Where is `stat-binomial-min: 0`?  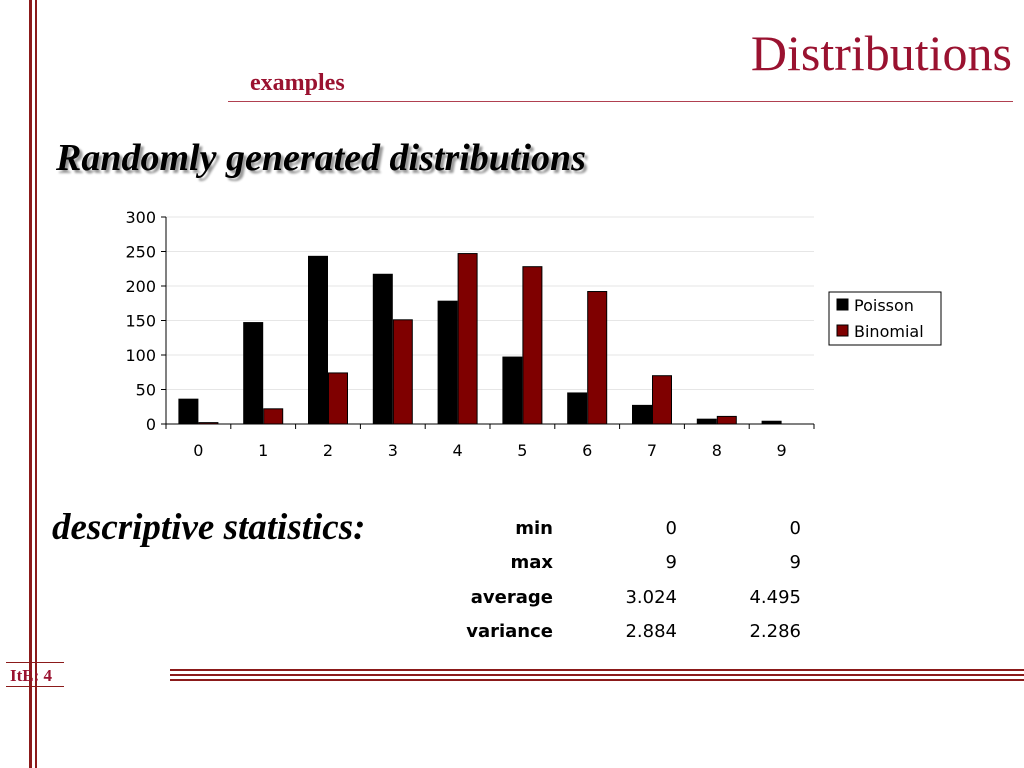 stat-binomial-min: 0 is located at coordinates (795, 528).